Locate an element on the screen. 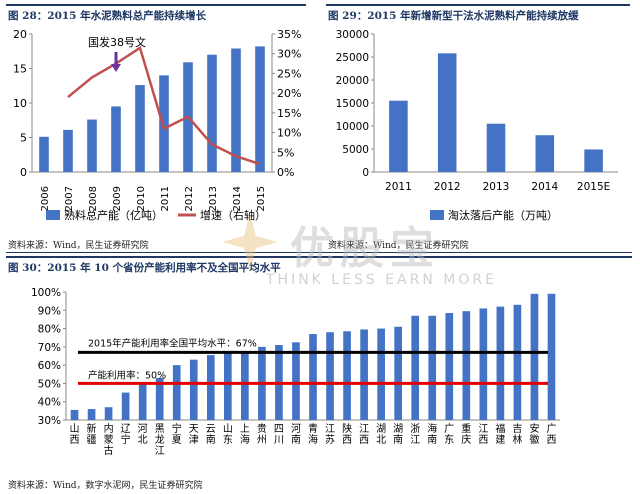  fig28-title: 图 28：2015 年水泥熟料总产能持续增长 is located at coordinates (107, 16).